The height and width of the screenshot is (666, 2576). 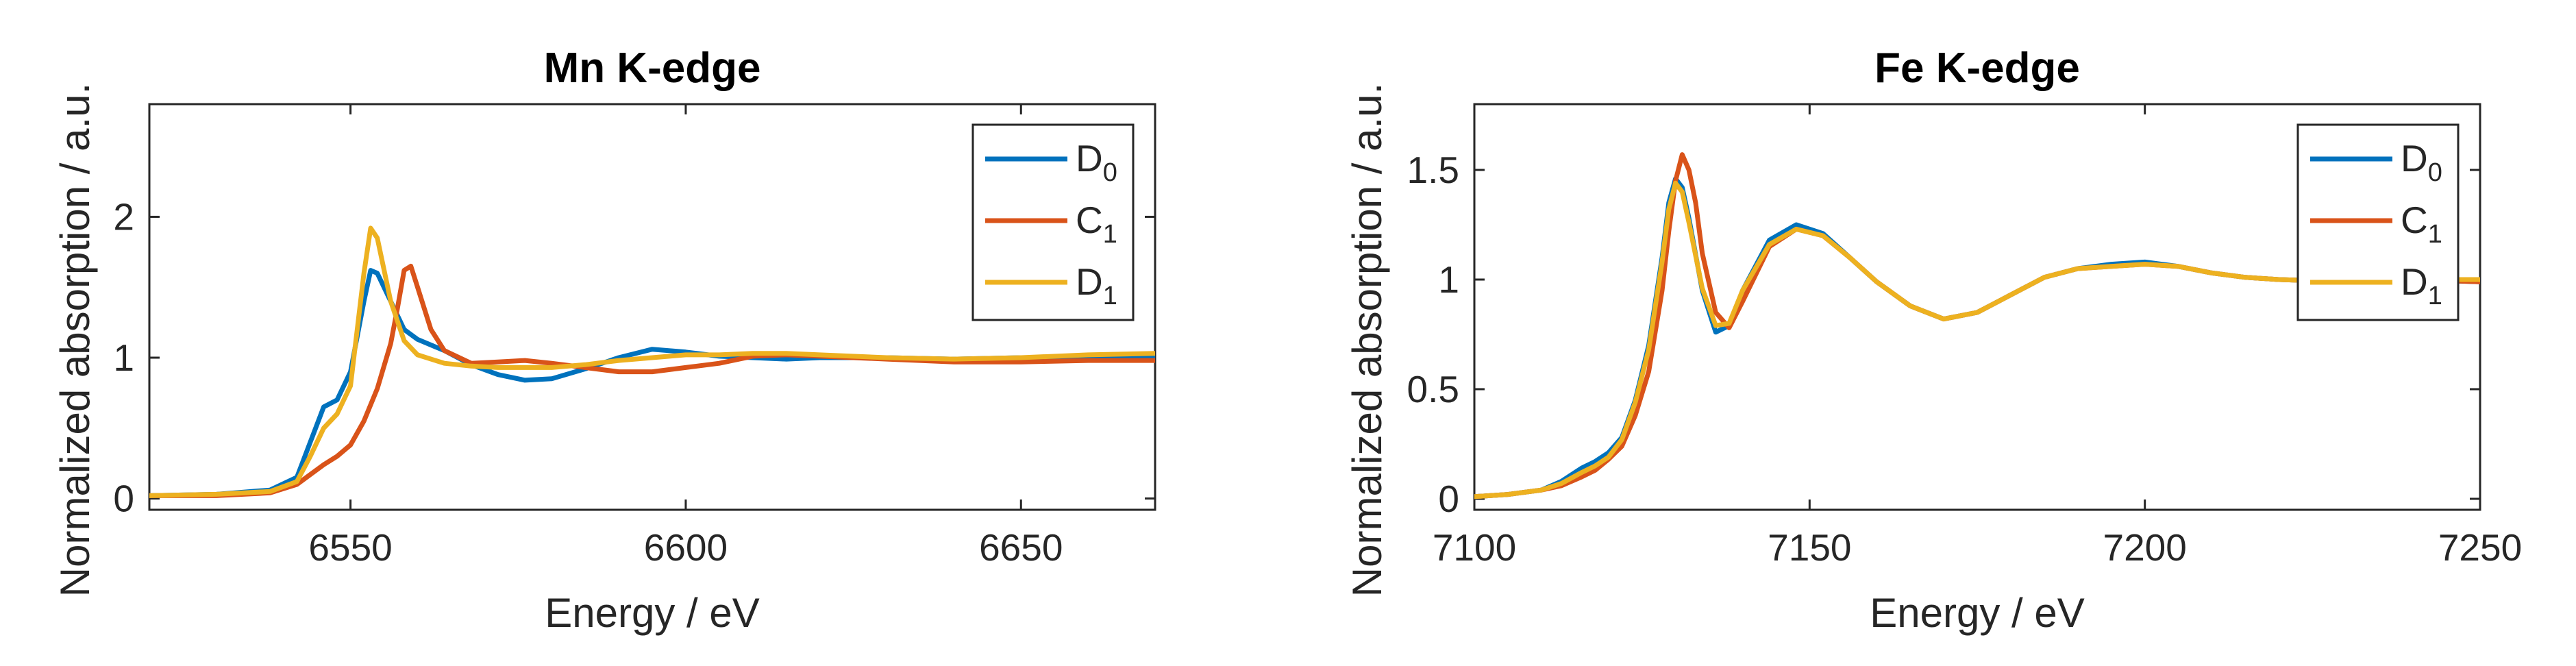 I want to click on chart-title: Fe K-edge, so click(x=1977, y=68).